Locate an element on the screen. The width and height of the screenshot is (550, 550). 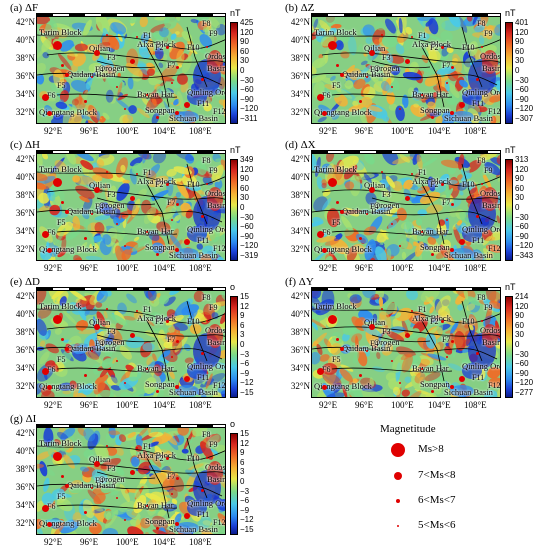
place-name: Alxa Block is located at coordinates (156, 455).